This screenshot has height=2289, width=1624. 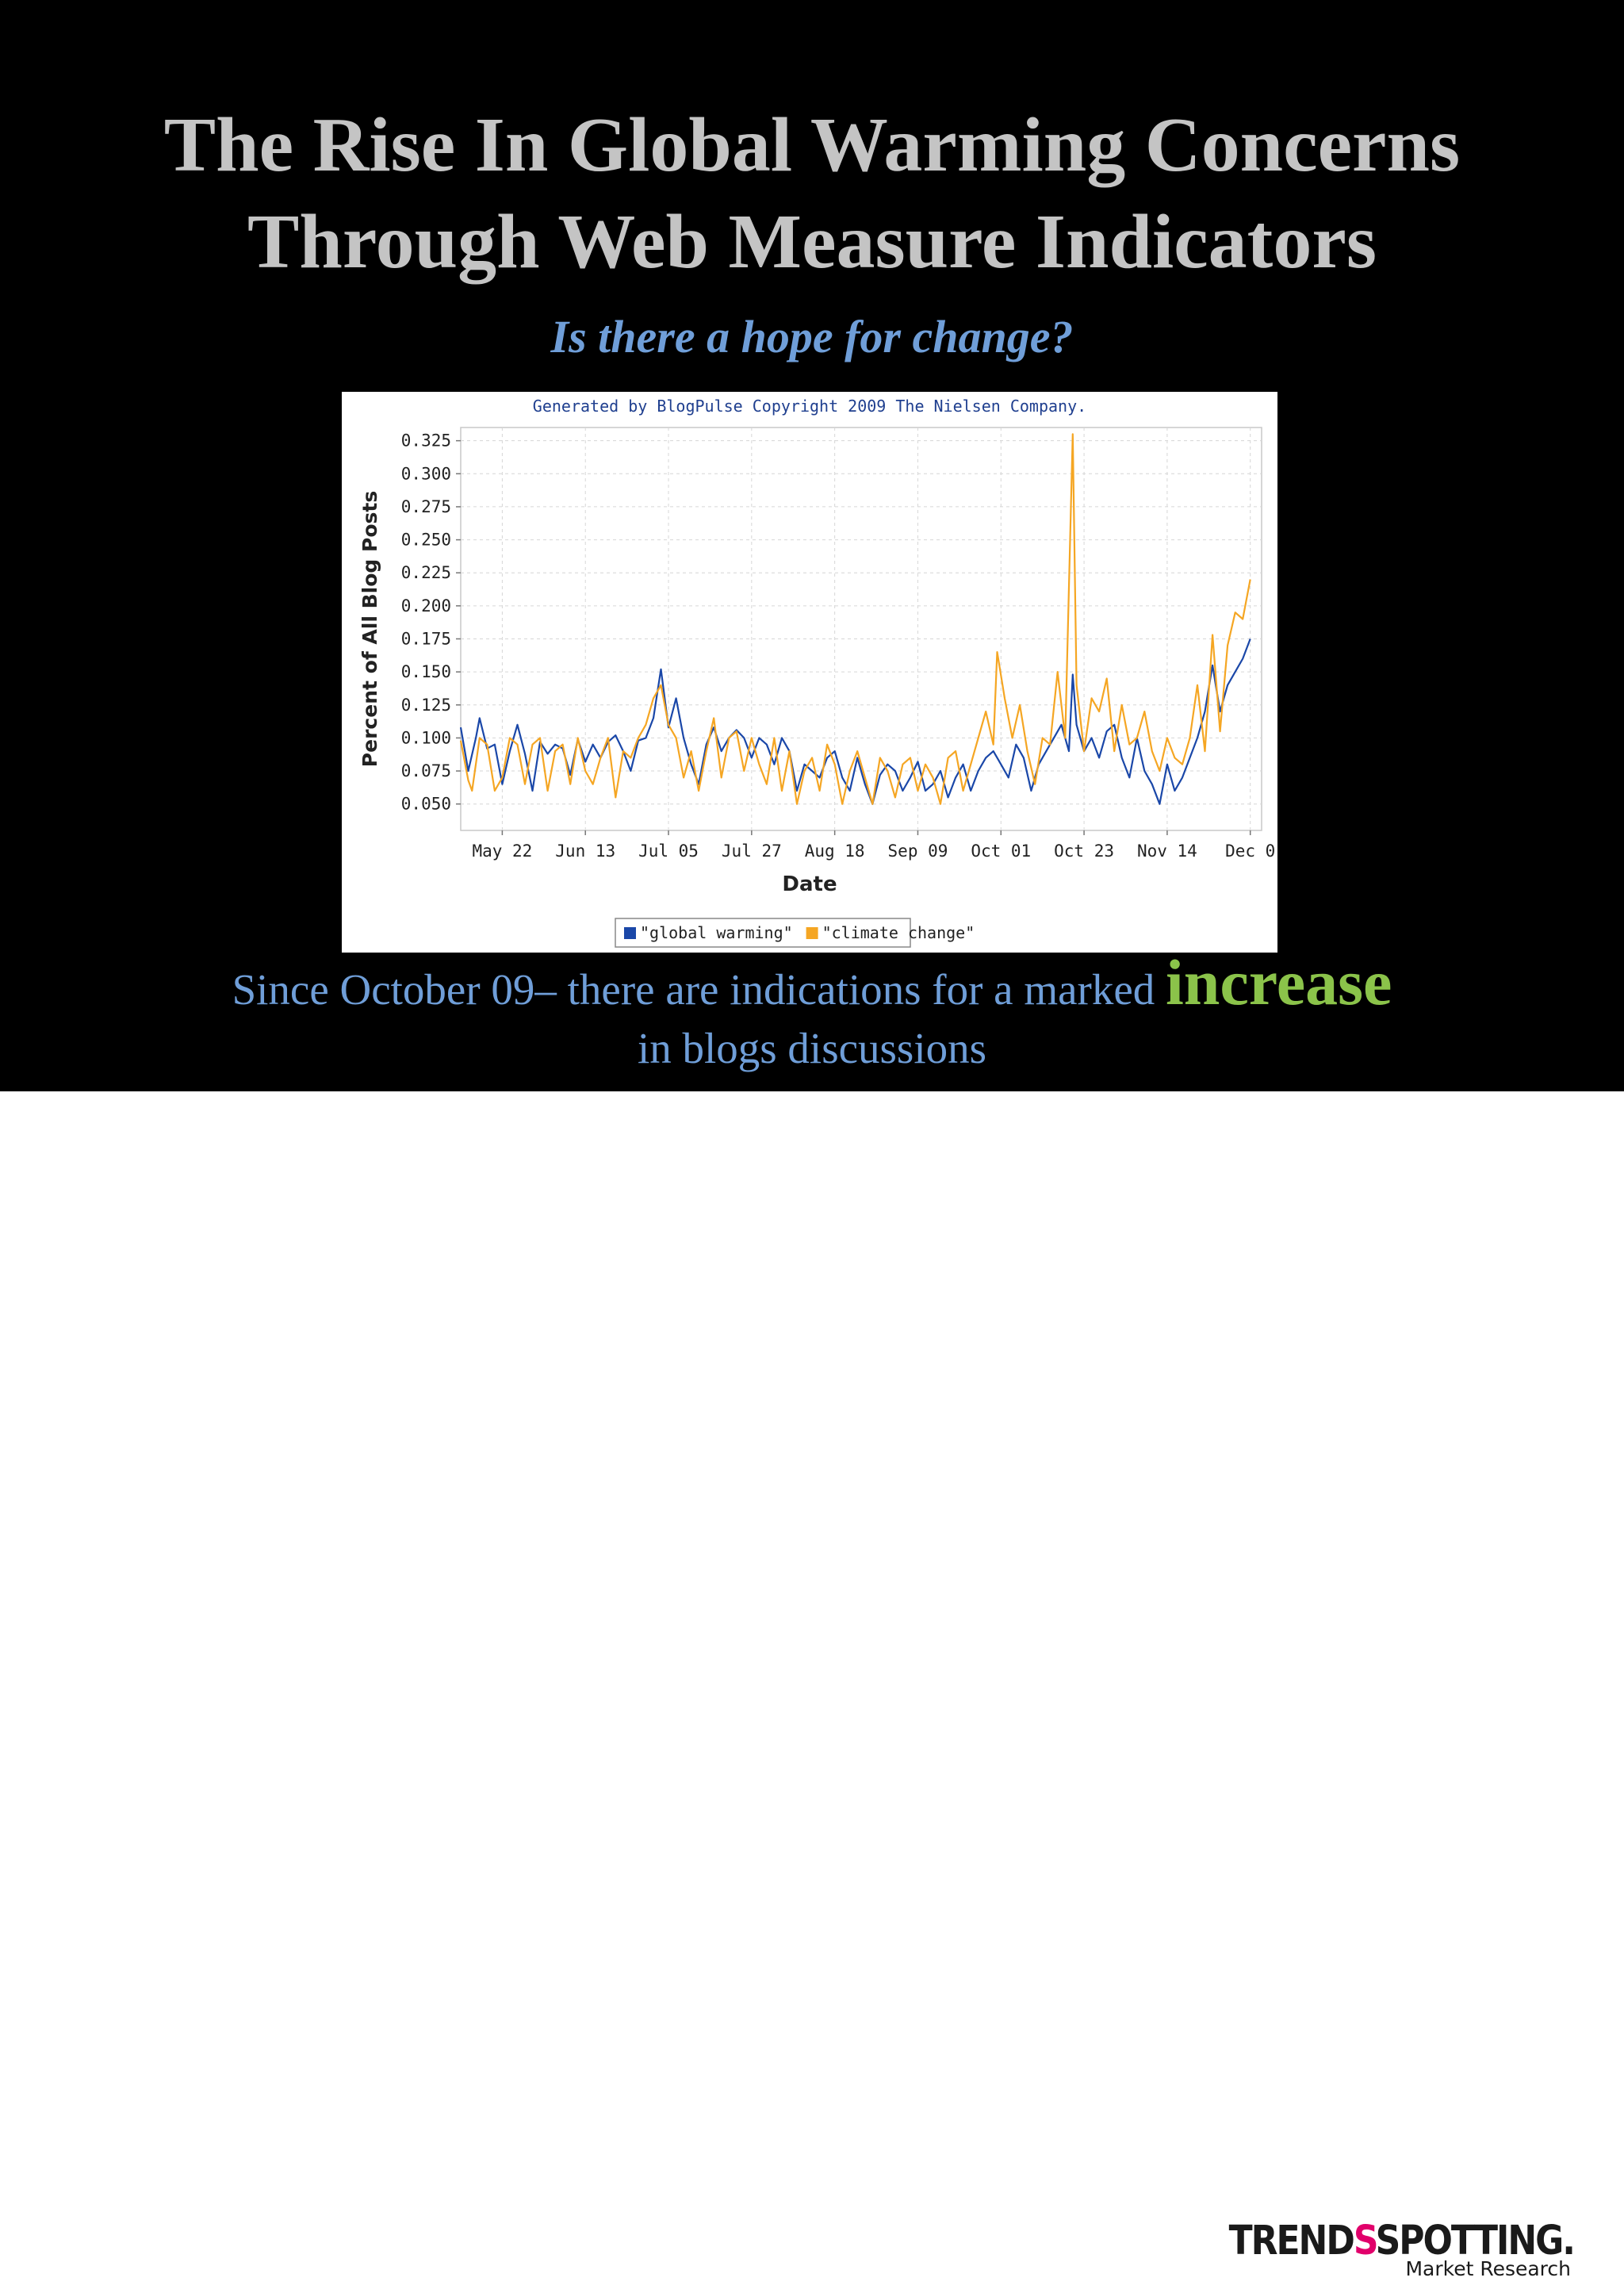 I want to click on y-tick-label: 0.100, so click(x=426, y=737).